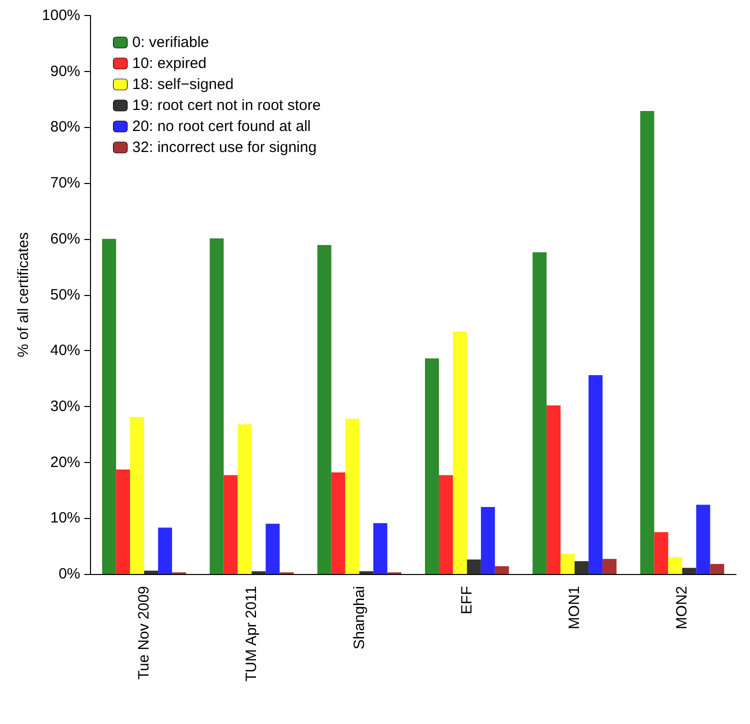  I want to click on y-tick-label: 0%, so click(69, 574).